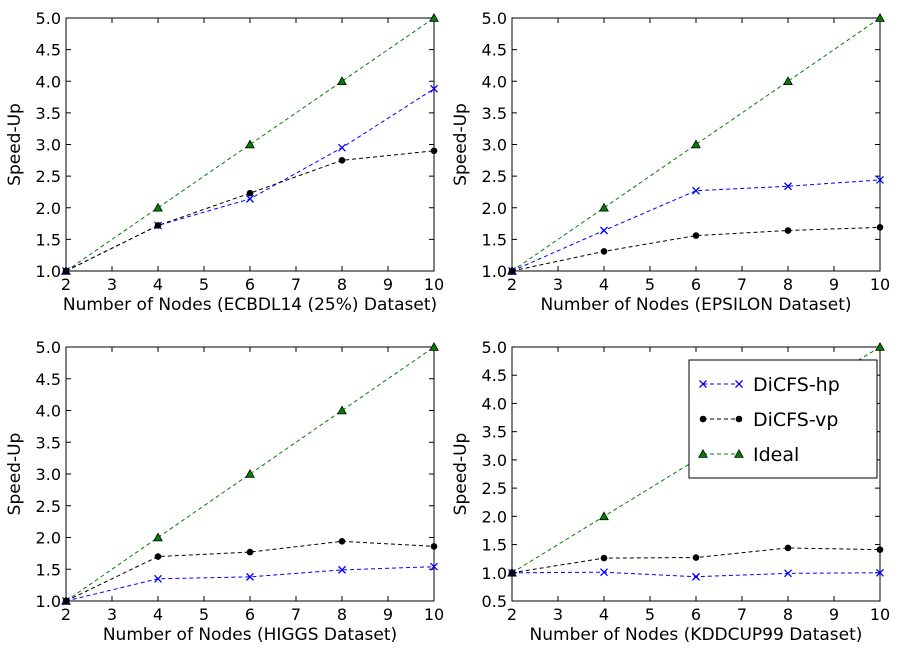  Describe the element at coordinates (795, 420) in the screenshot. I see `legend-label-vp: DiCFS-vp` at that location.